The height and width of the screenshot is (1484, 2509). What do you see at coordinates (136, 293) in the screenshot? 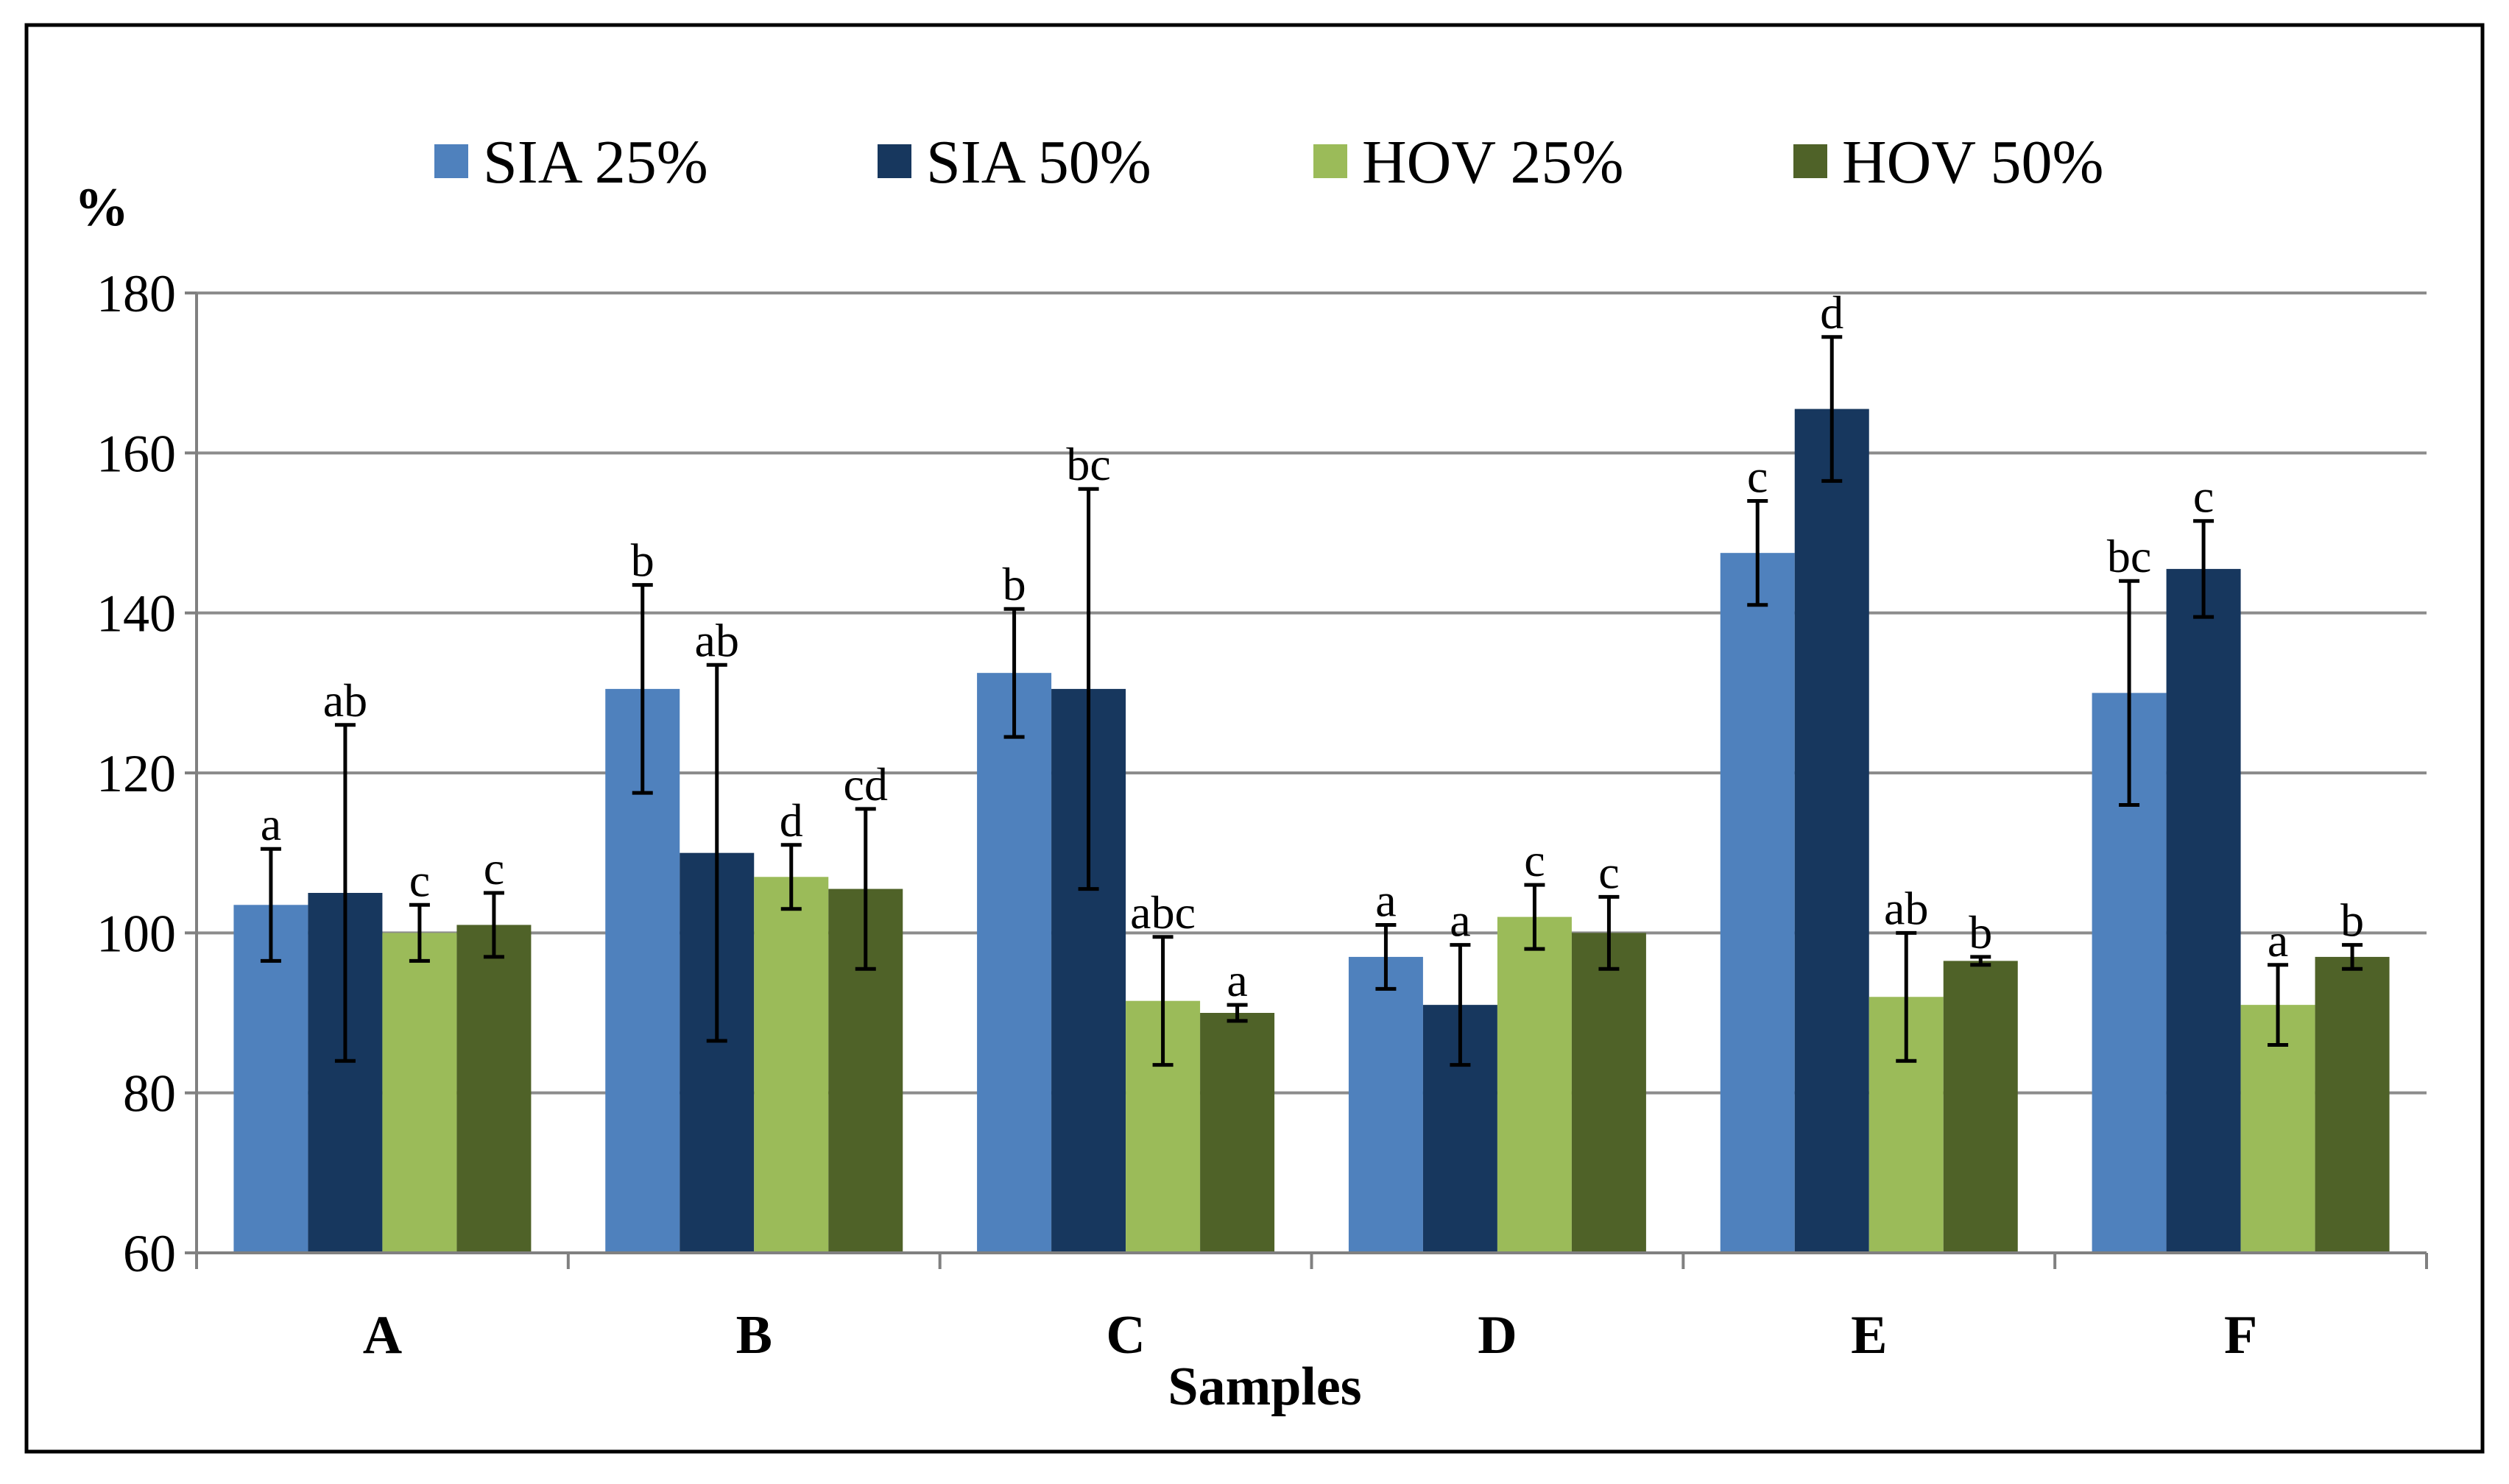
I see `y-tick-label: 180` at bounding box center [136, 293].